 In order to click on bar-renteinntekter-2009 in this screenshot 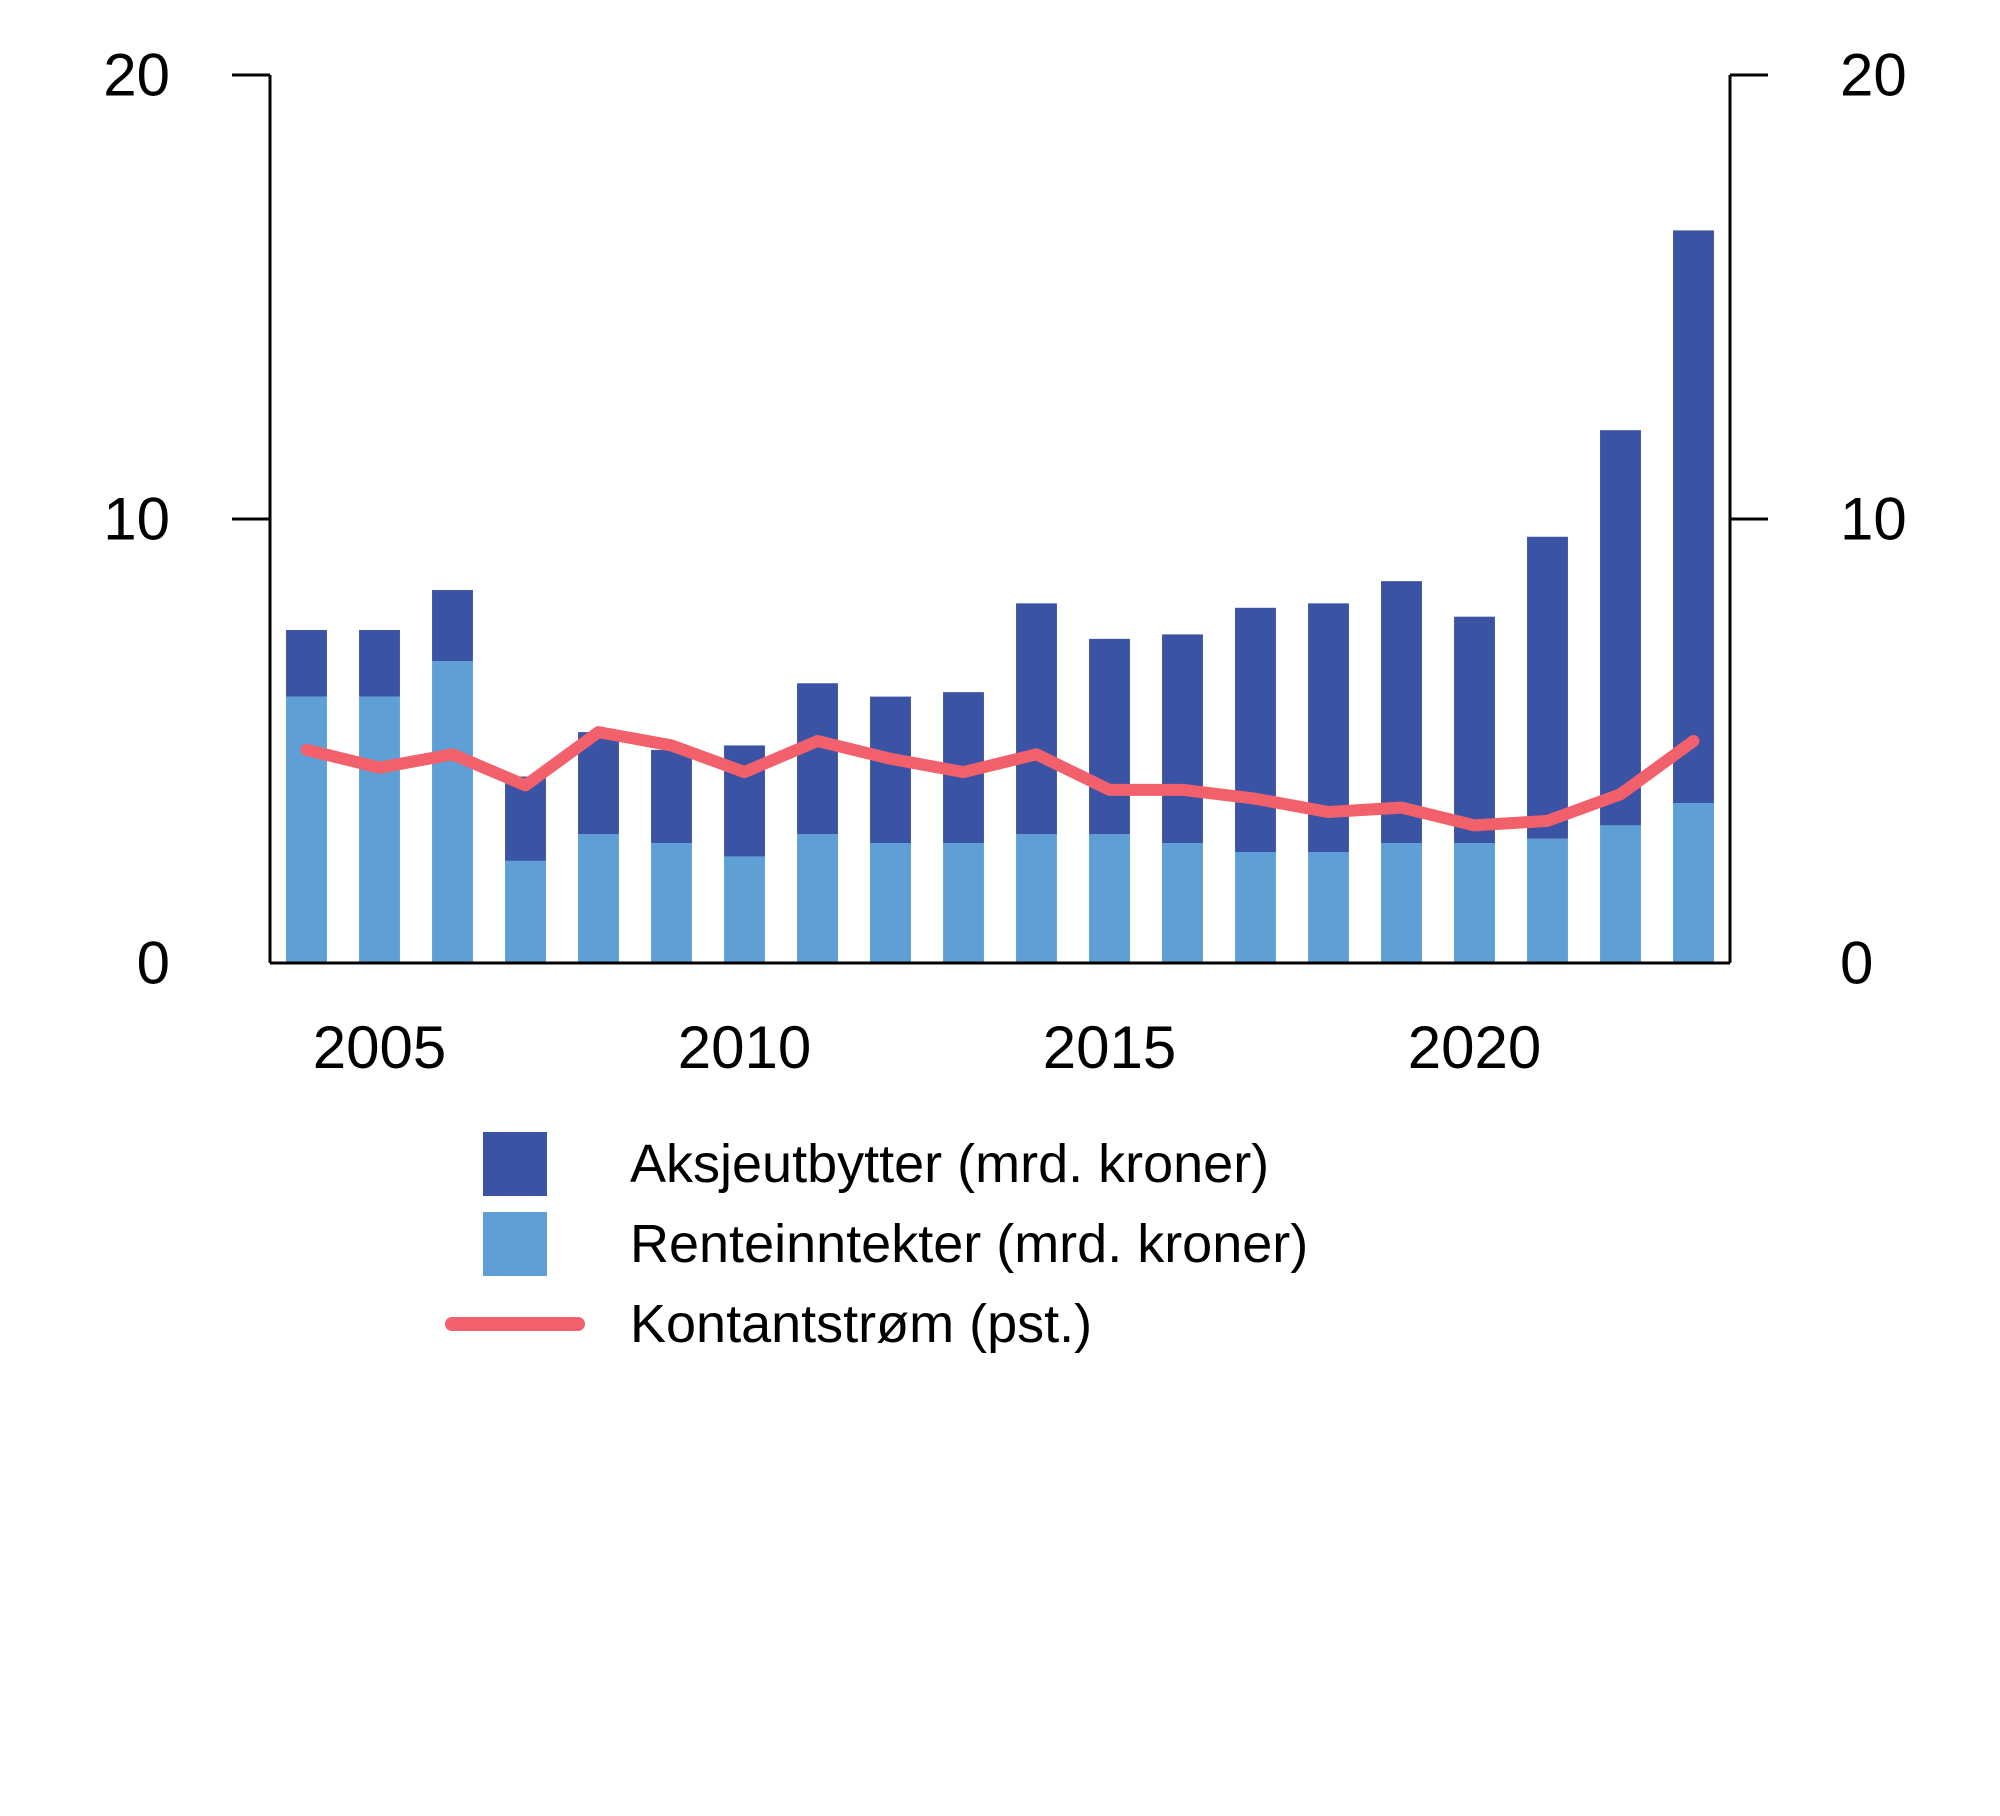, I will do `click(671, 903)`.